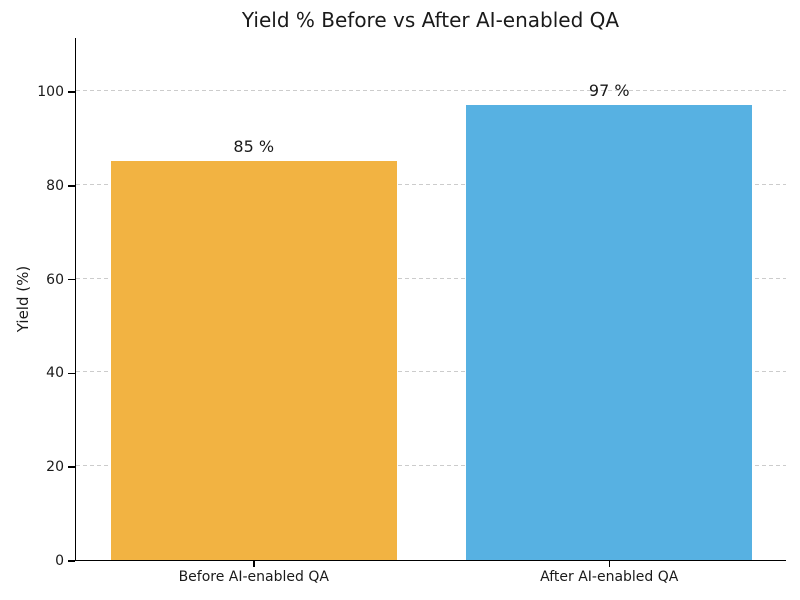 The width and height of the screenshot is (800, 600). Describe the element at coordinates (55, 185) in the screenshot. I see `y-tick-label: 80` at that location.